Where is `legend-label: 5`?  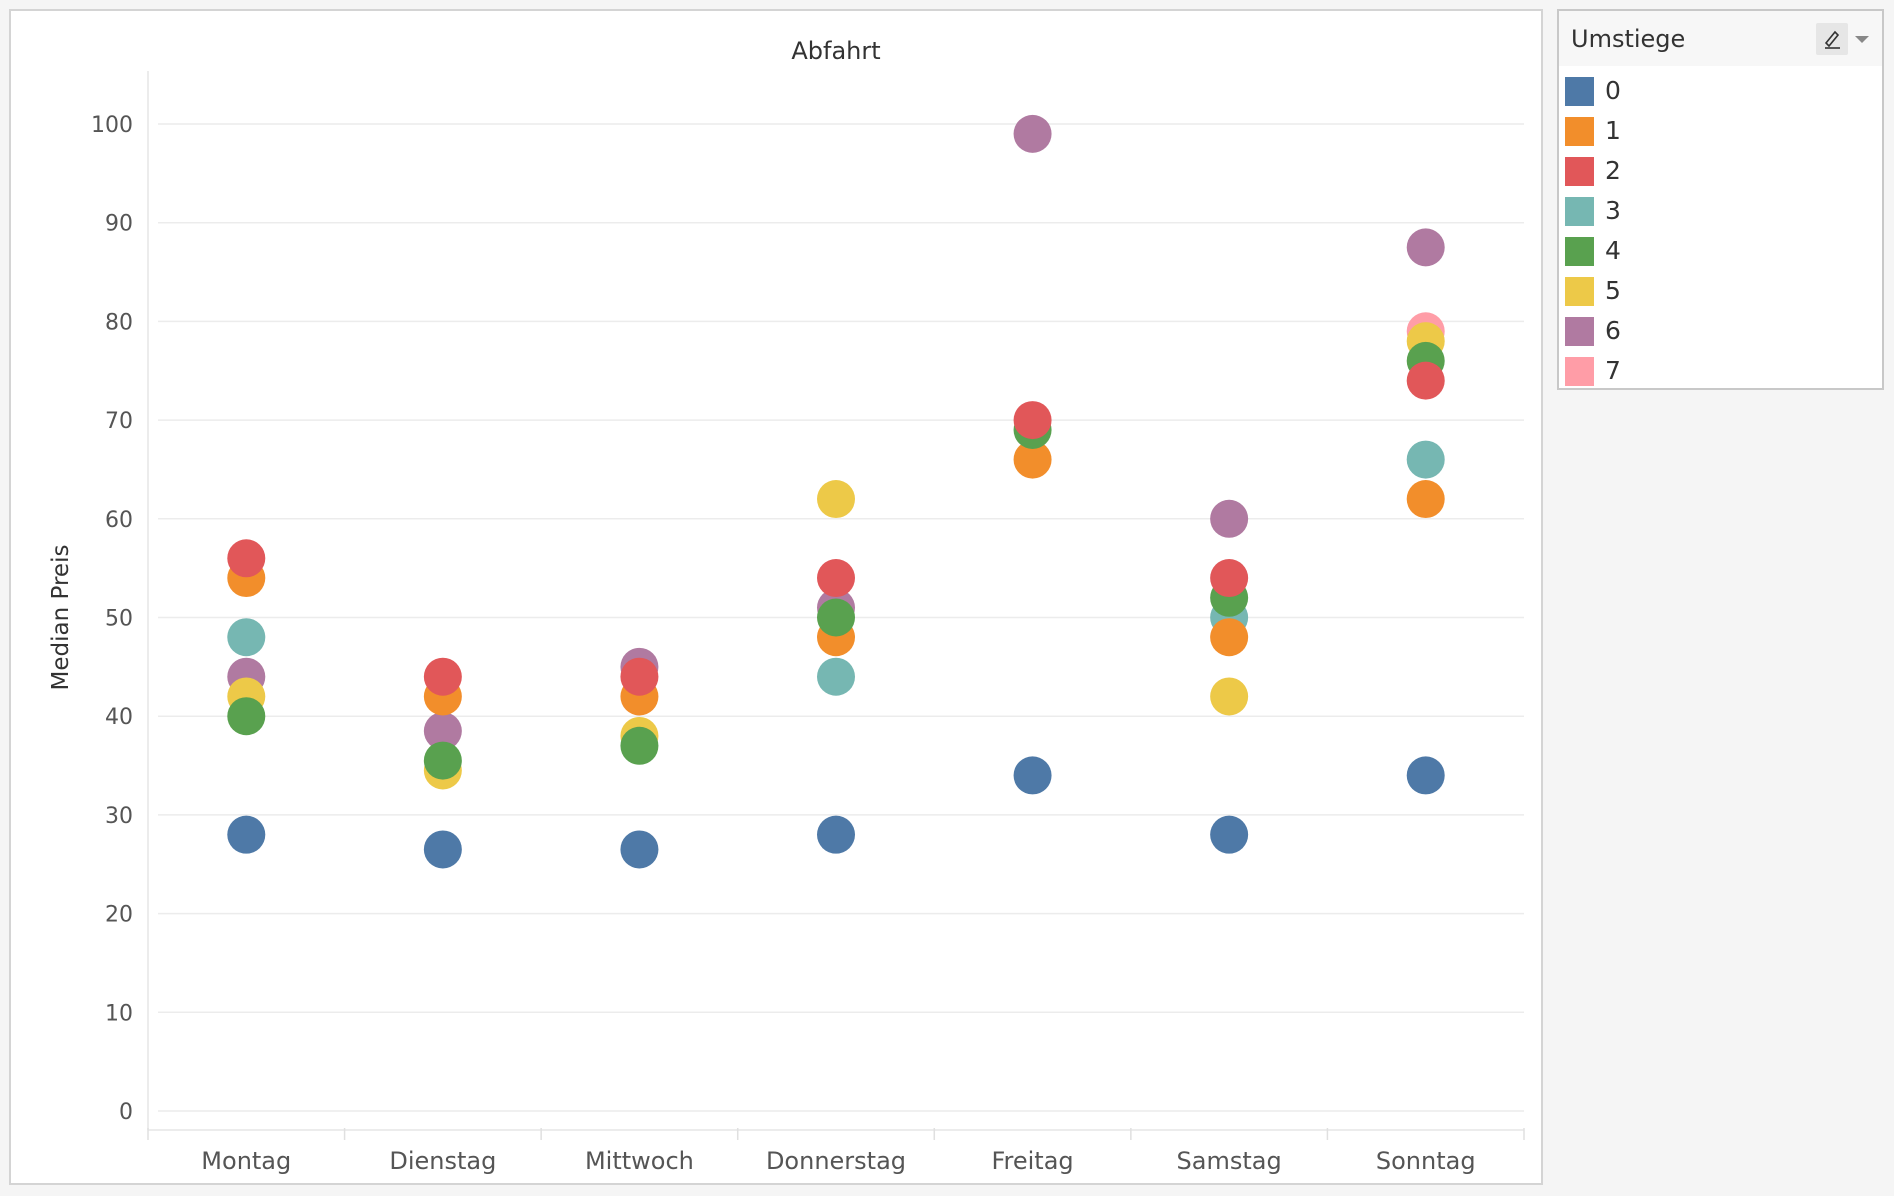 legend-label: 5 is located at coordinates (1613, 290).